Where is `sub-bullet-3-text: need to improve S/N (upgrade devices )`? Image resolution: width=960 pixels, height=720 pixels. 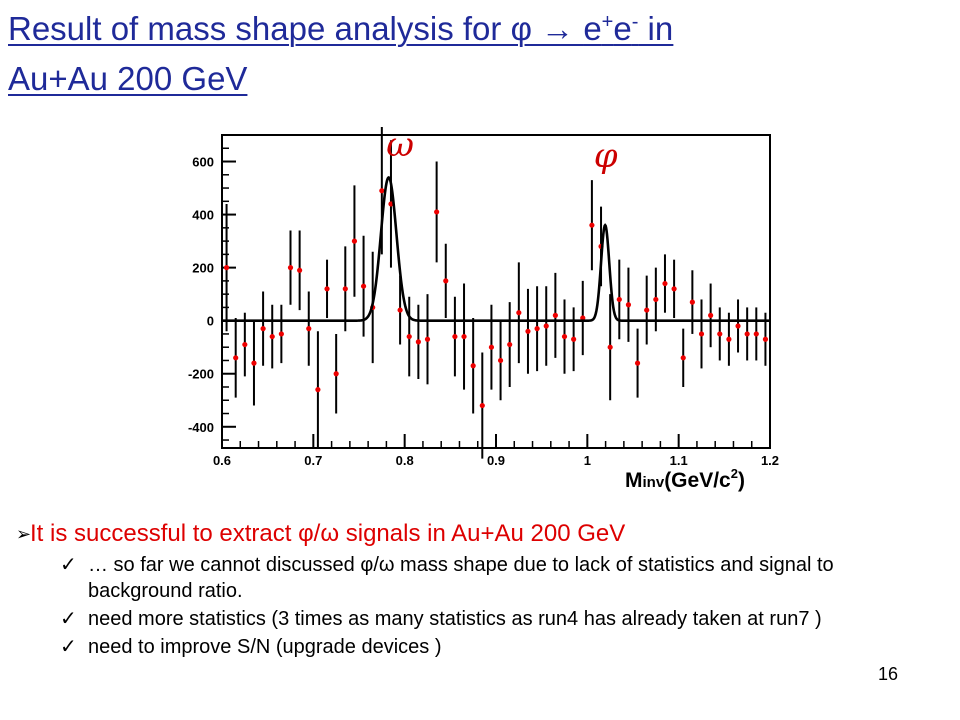 sub-bullet-3-text: need to improve S/N (upgrade devices ) is located at coordinates (265, 647).